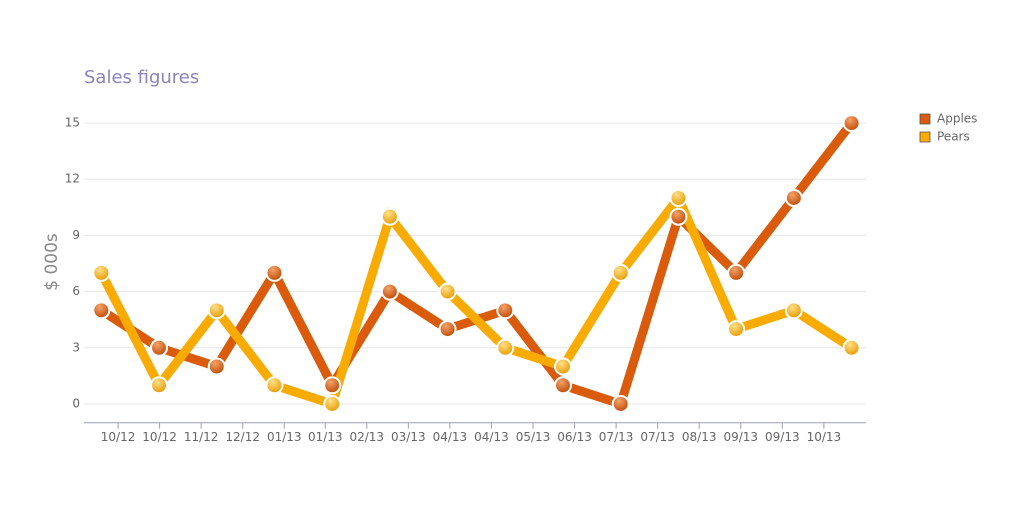  Describe the element at coordinates (52, 262) in the screenshot. I see `y-axis-label: $ 000s` at that location.